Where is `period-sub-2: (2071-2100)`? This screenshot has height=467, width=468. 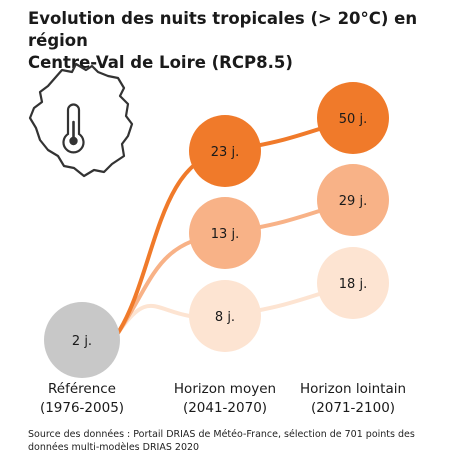
period-sub-2: (2071-2100) is located at coordinates (353, 408).